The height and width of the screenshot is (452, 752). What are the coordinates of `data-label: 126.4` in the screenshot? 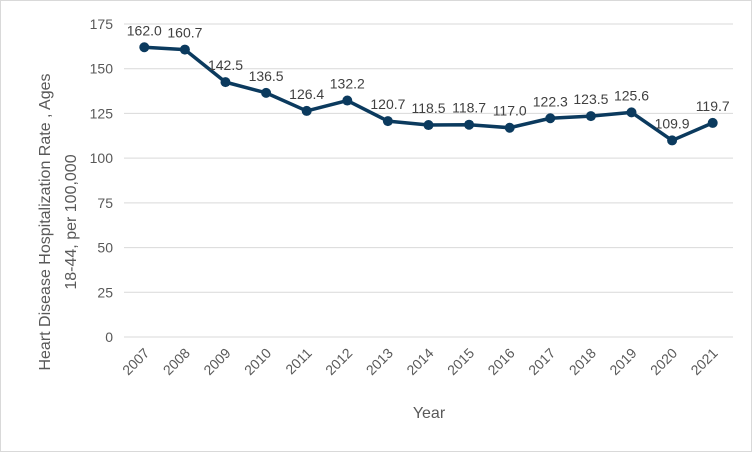 It's located at (306, 94).